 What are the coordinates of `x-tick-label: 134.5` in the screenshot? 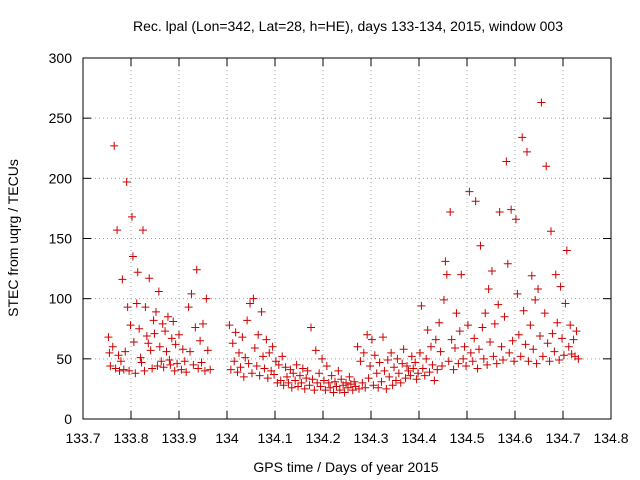 It's located at (466, 438).